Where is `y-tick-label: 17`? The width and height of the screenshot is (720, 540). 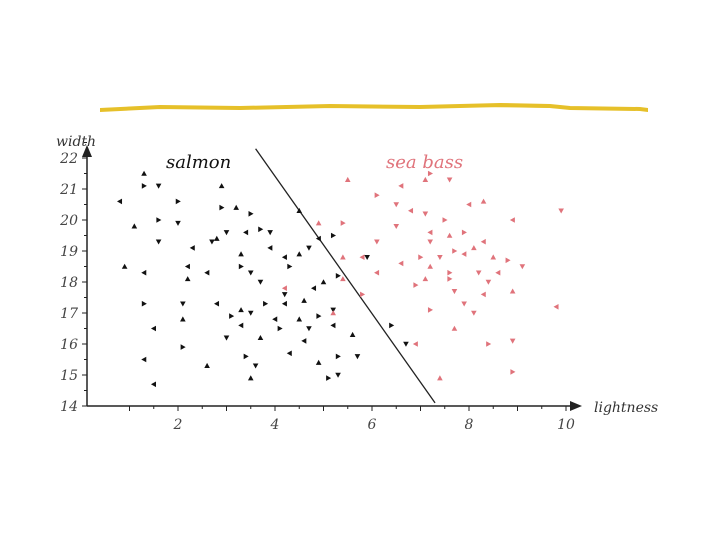 y-tick-label: 17 is located at coordinates (69, 314).